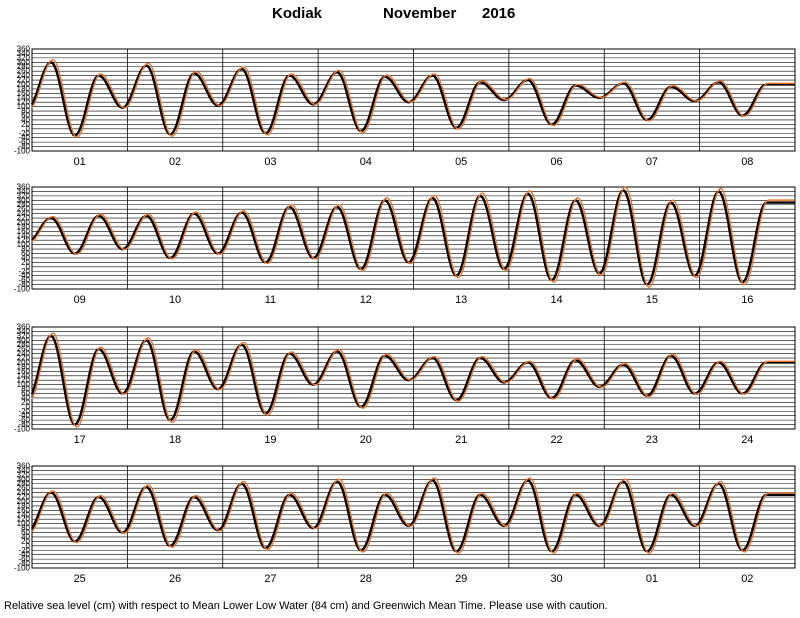  Describe the element at coordinates (747, 162) in the screenshot. I see `day-label: 08` at that location.